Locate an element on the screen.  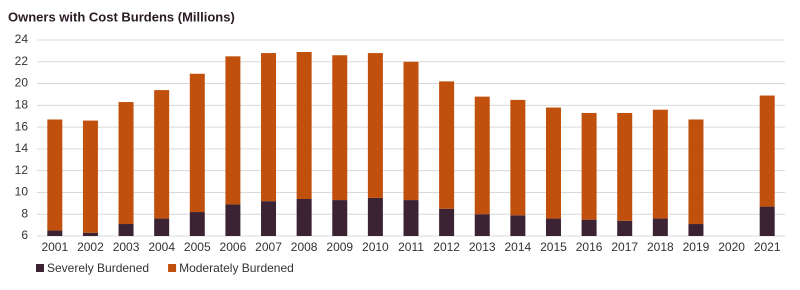
x-tick-label: 2013 is located at coordinates (482, 247).